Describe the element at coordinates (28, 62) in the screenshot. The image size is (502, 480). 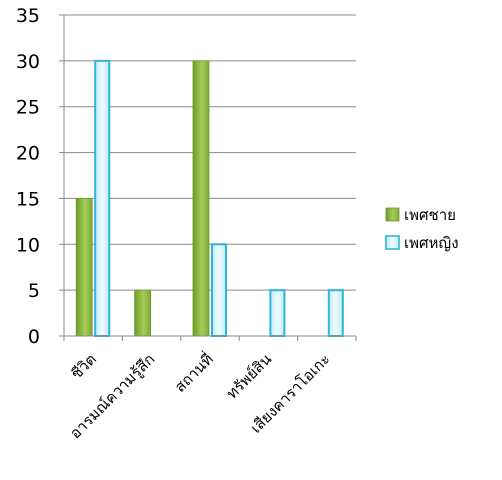
I see `y-tick-label-6: 30` at that location.